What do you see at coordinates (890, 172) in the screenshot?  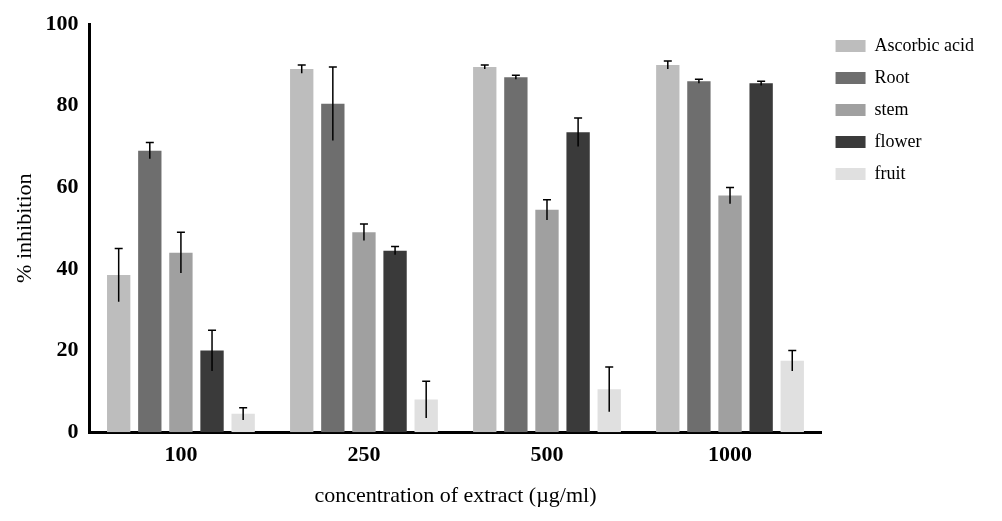 I see `legend-label: fruit` at bounding box center [890, 172].